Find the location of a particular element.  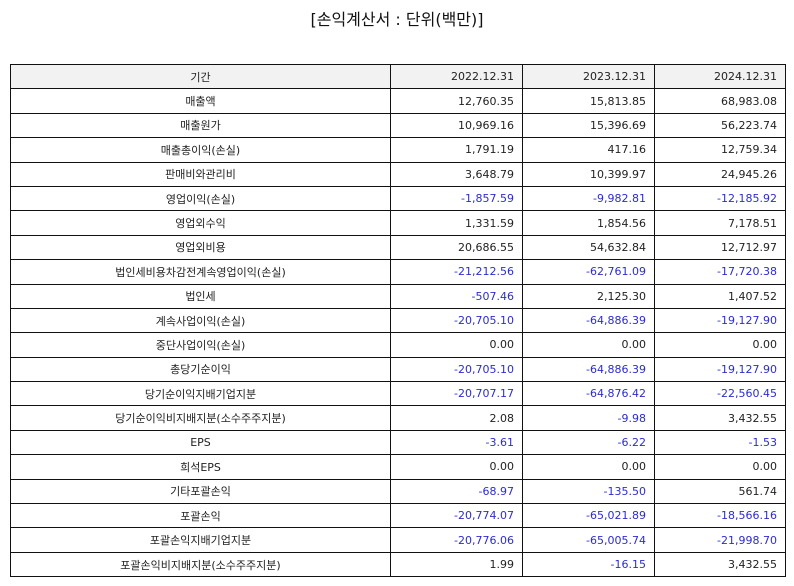

table-row: 당기순이익비지배지분(소수주주지분) 2.08 -9.98 3,432.55 is located at coordinates (398, 418).